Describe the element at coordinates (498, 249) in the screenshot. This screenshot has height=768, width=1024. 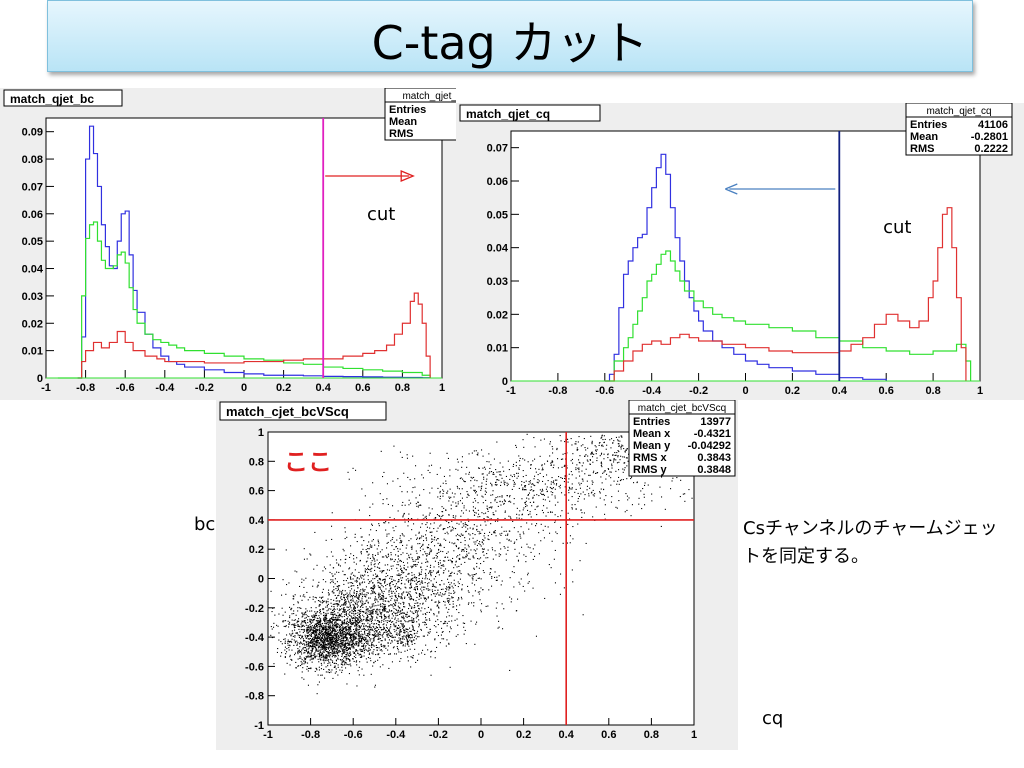
I see `cq-ytick-label: 0.04` at that location.